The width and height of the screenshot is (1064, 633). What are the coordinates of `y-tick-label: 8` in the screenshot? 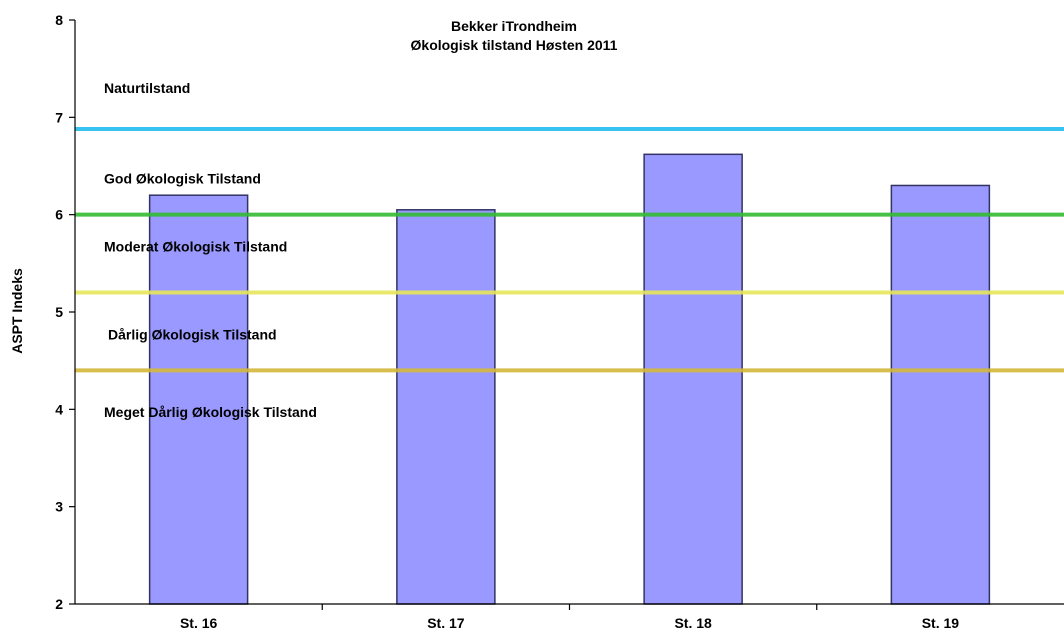 It's located at (59, 20).